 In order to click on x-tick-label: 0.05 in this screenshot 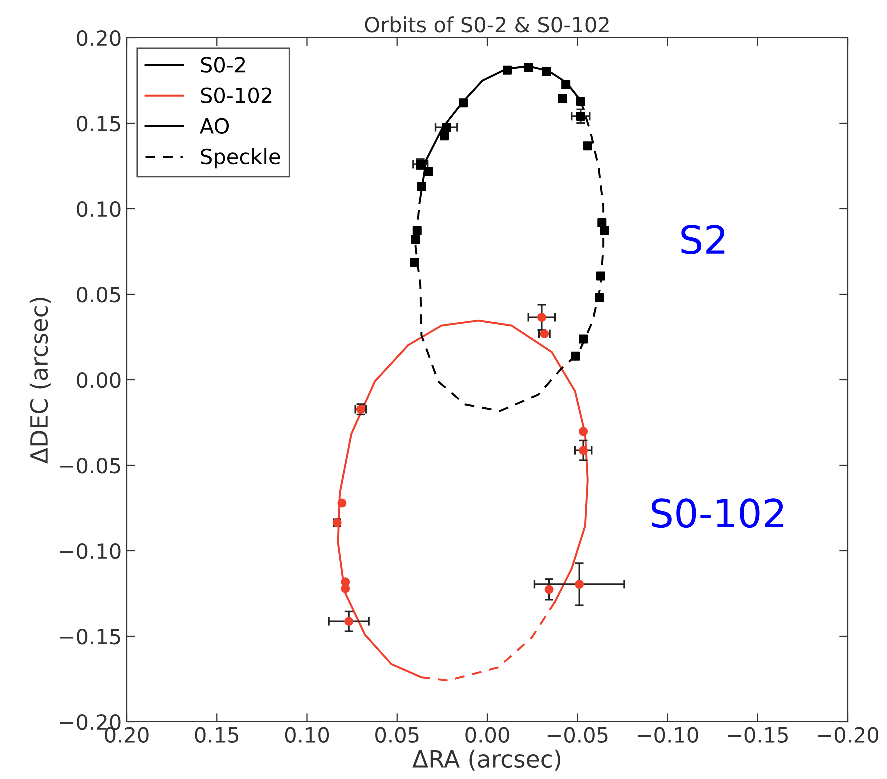, I will do `click(397, 735)`.